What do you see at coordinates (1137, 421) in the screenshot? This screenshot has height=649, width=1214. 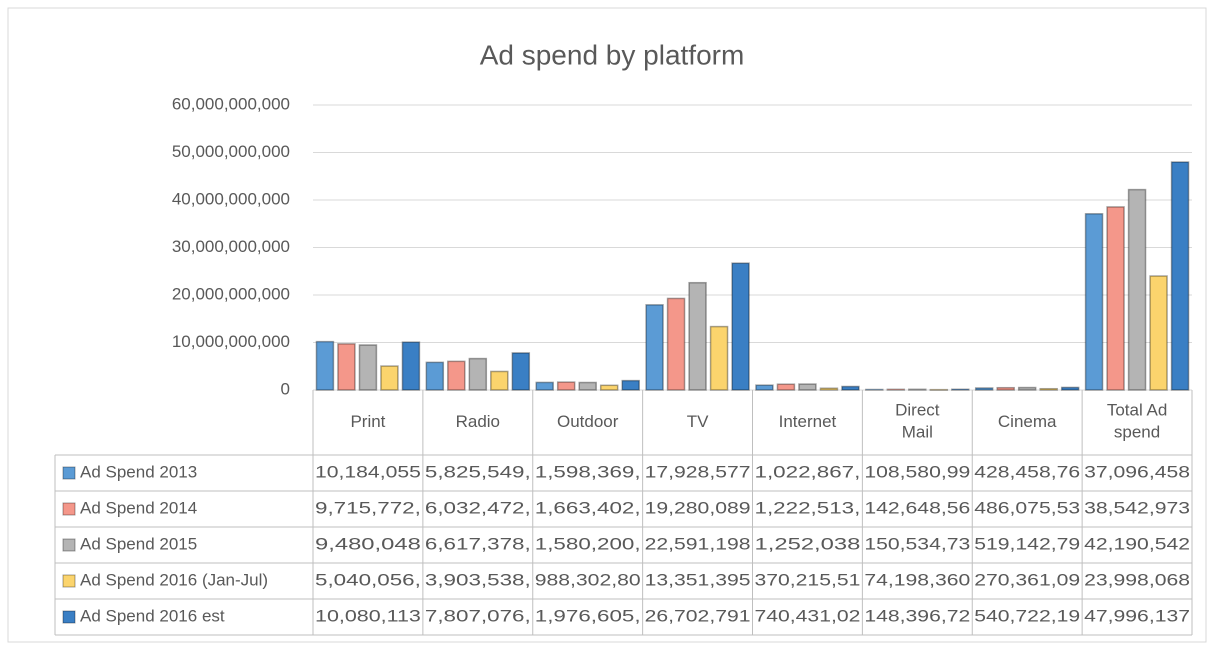 I see `category-label: Total Ad spend` at bounding box center [1137, 421].